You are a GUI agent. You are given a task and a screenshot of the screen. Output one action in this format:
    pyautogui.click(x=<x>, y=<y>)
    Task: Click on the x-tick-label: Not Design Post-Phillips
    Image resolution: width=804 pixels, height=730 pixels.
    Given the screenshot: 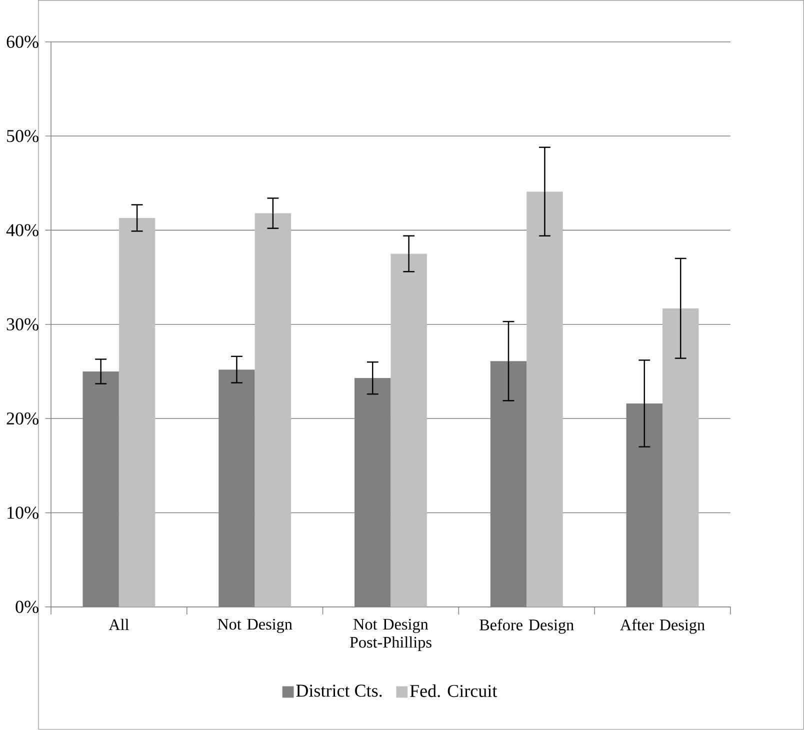 What is the action you would take?
    pyautogui.click(x=391, y=635)
    